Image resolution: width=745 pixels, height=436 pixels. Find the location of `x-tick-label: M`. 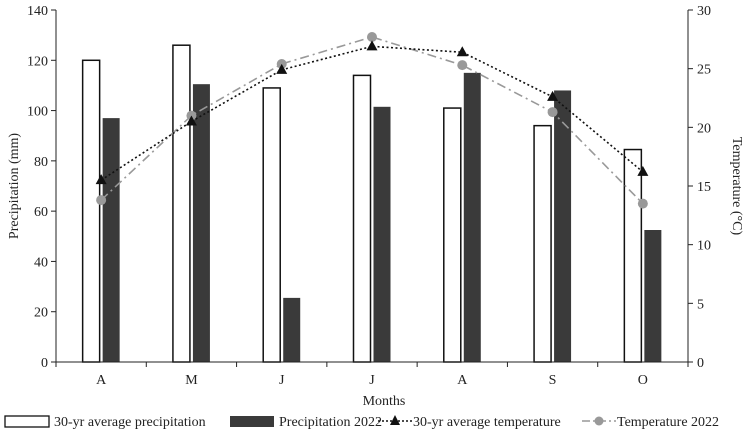

x-tick-label: M is located at coordinates (191, 380).